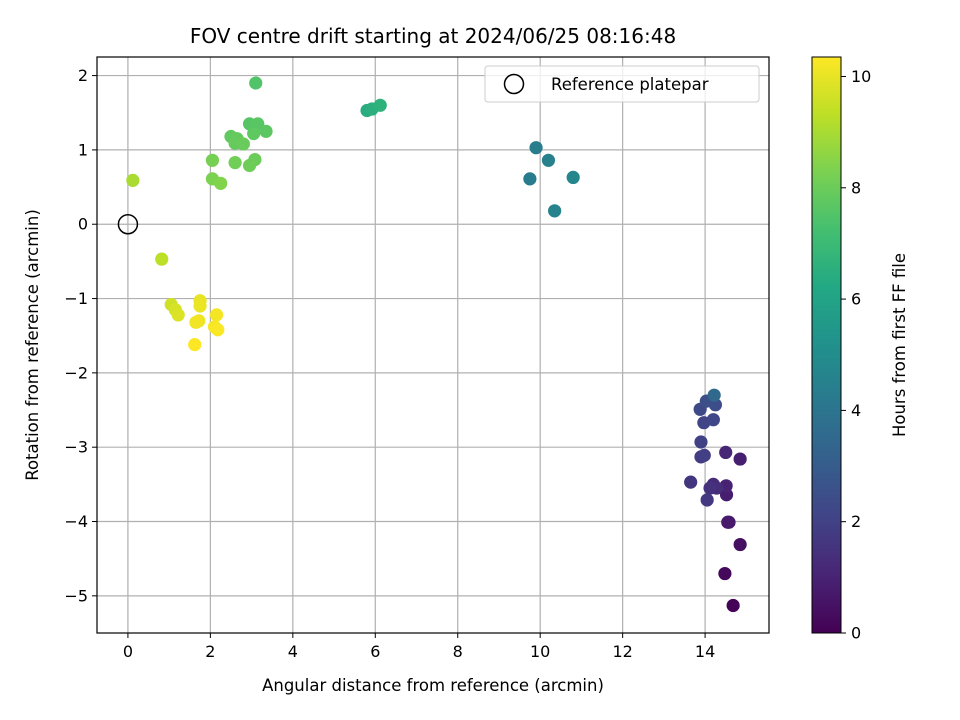  Describe the element at coordinates (293, 651) in the screenshot. I see `x-tick-label: 4` at that location.